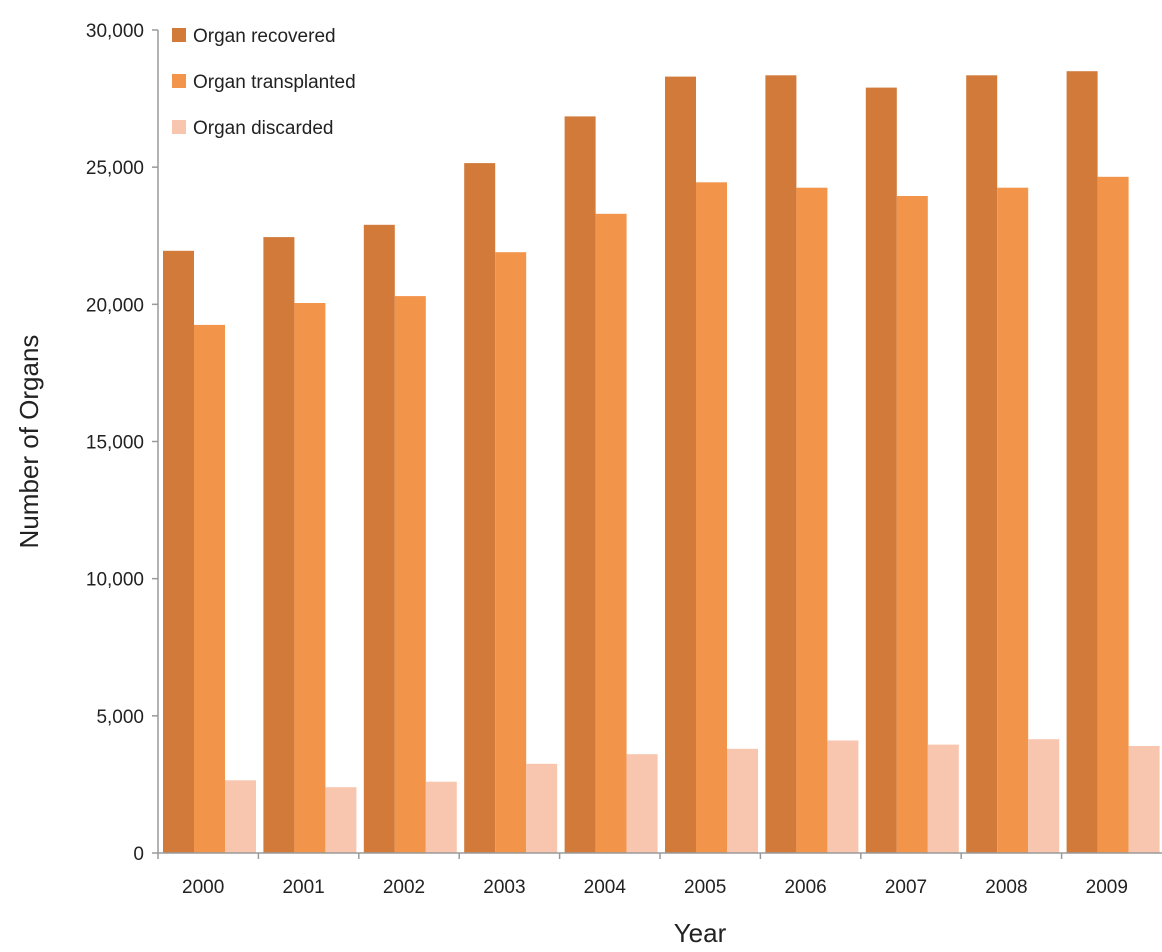  I want to click on y-tick-label: 15,000, so click(115, 443).